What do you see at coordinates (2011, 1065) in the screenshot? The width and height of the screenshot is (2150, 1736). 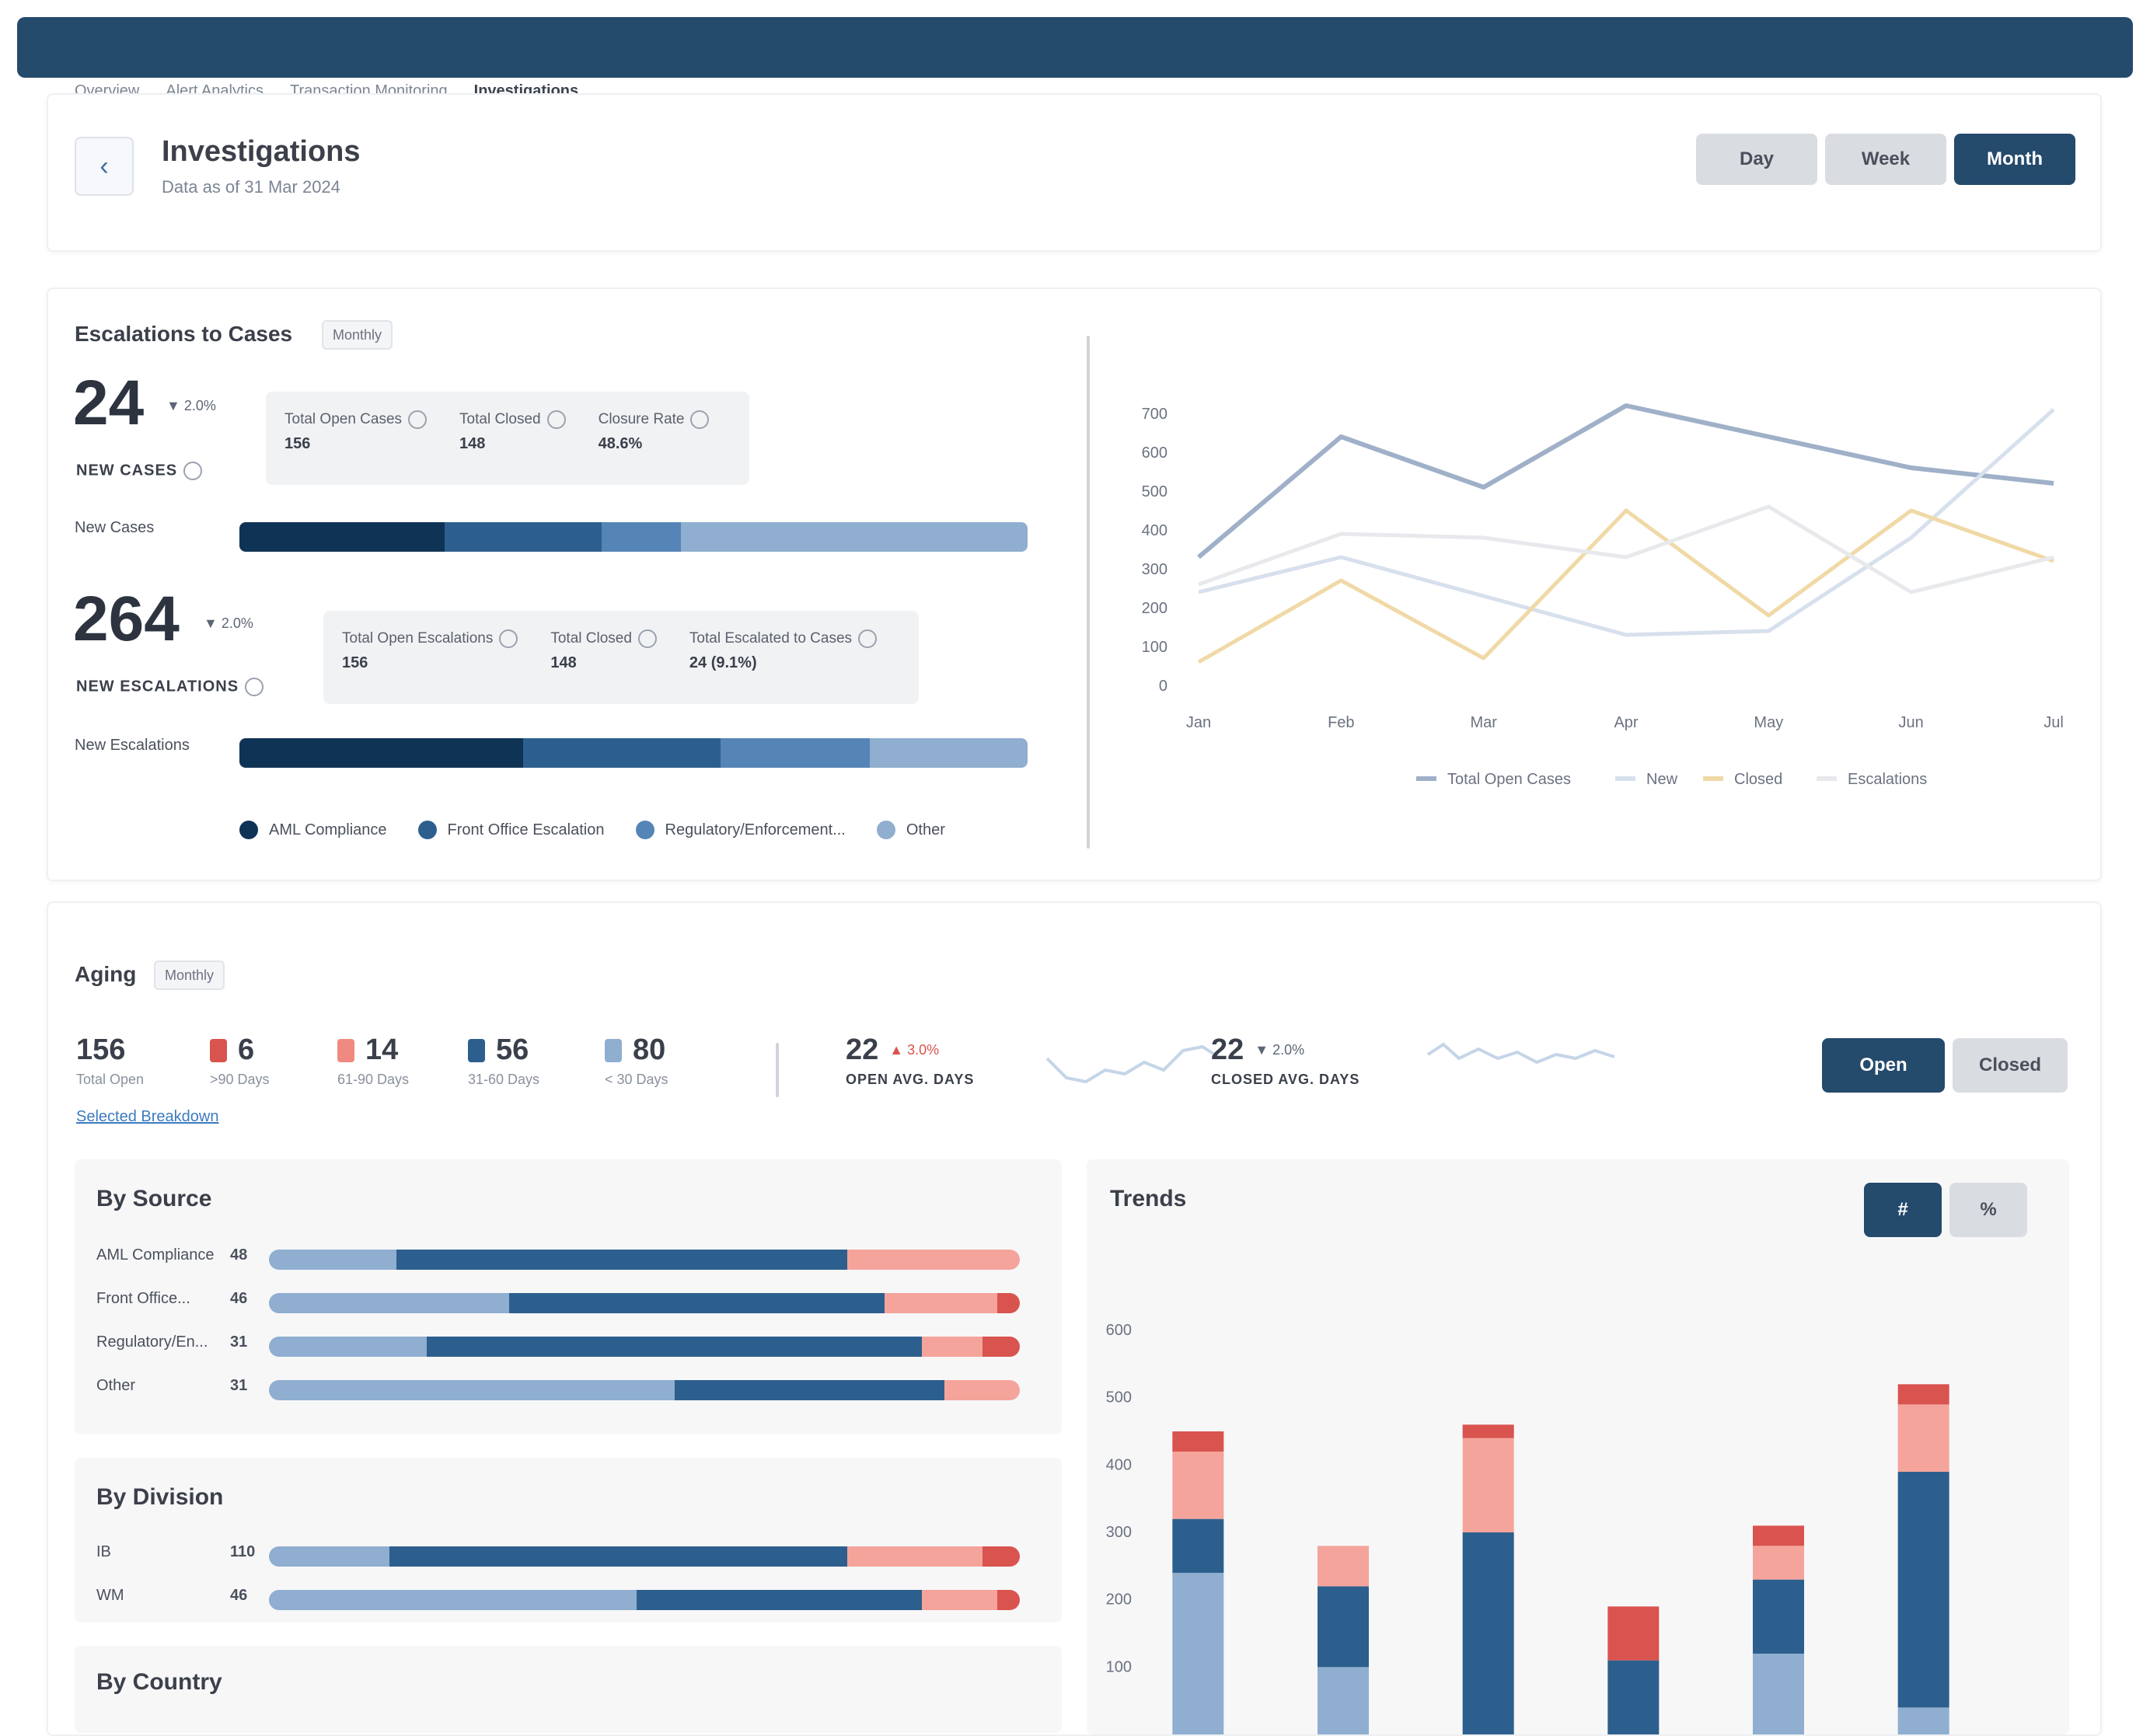 I see `toggle-closed-button: Closed` at bounding box center [2011, 1065].